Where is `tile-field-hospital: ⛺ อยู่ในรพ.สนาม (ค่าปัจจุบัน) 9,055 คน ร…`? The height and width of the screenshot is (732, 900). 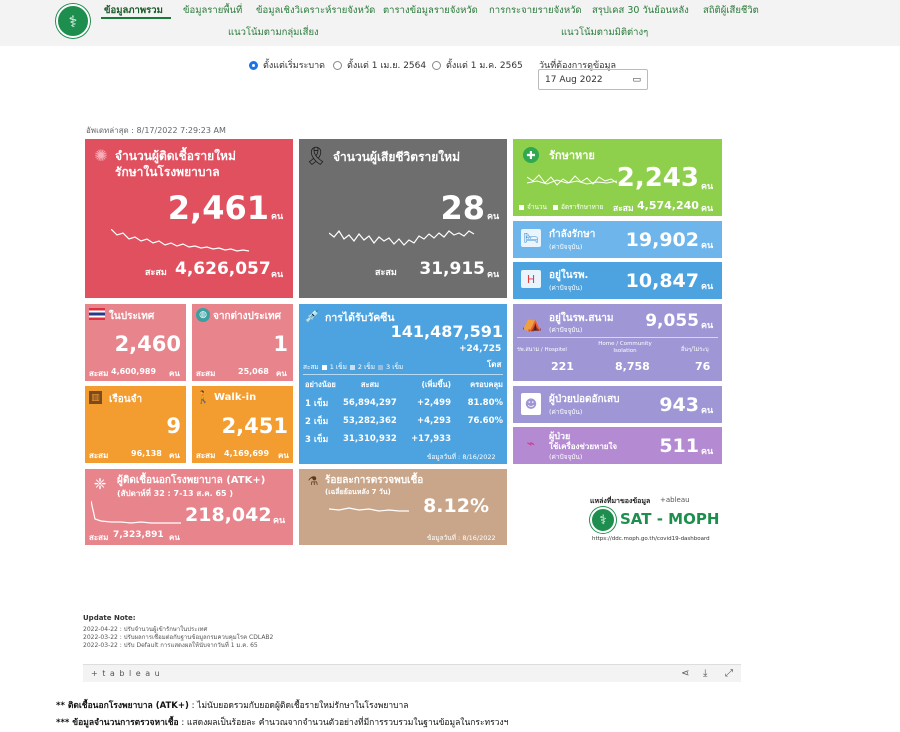 tile-field-hospital: ⛺ อยู่ในรพ.สนาม (ค่าปัจจุบัน) 9,055 คน ร… is located at coordinates (617, 342).